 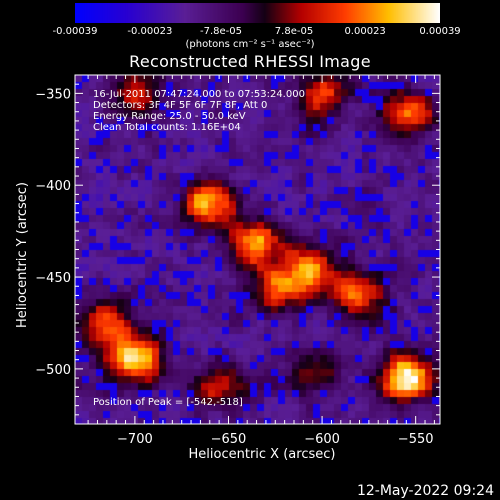 What do you see at coordinates (169, 116) in the screenshot?
I see `annotation-energy: Energy Range: 25.0 - 50.0 keV` at bounding box center [169, 116].